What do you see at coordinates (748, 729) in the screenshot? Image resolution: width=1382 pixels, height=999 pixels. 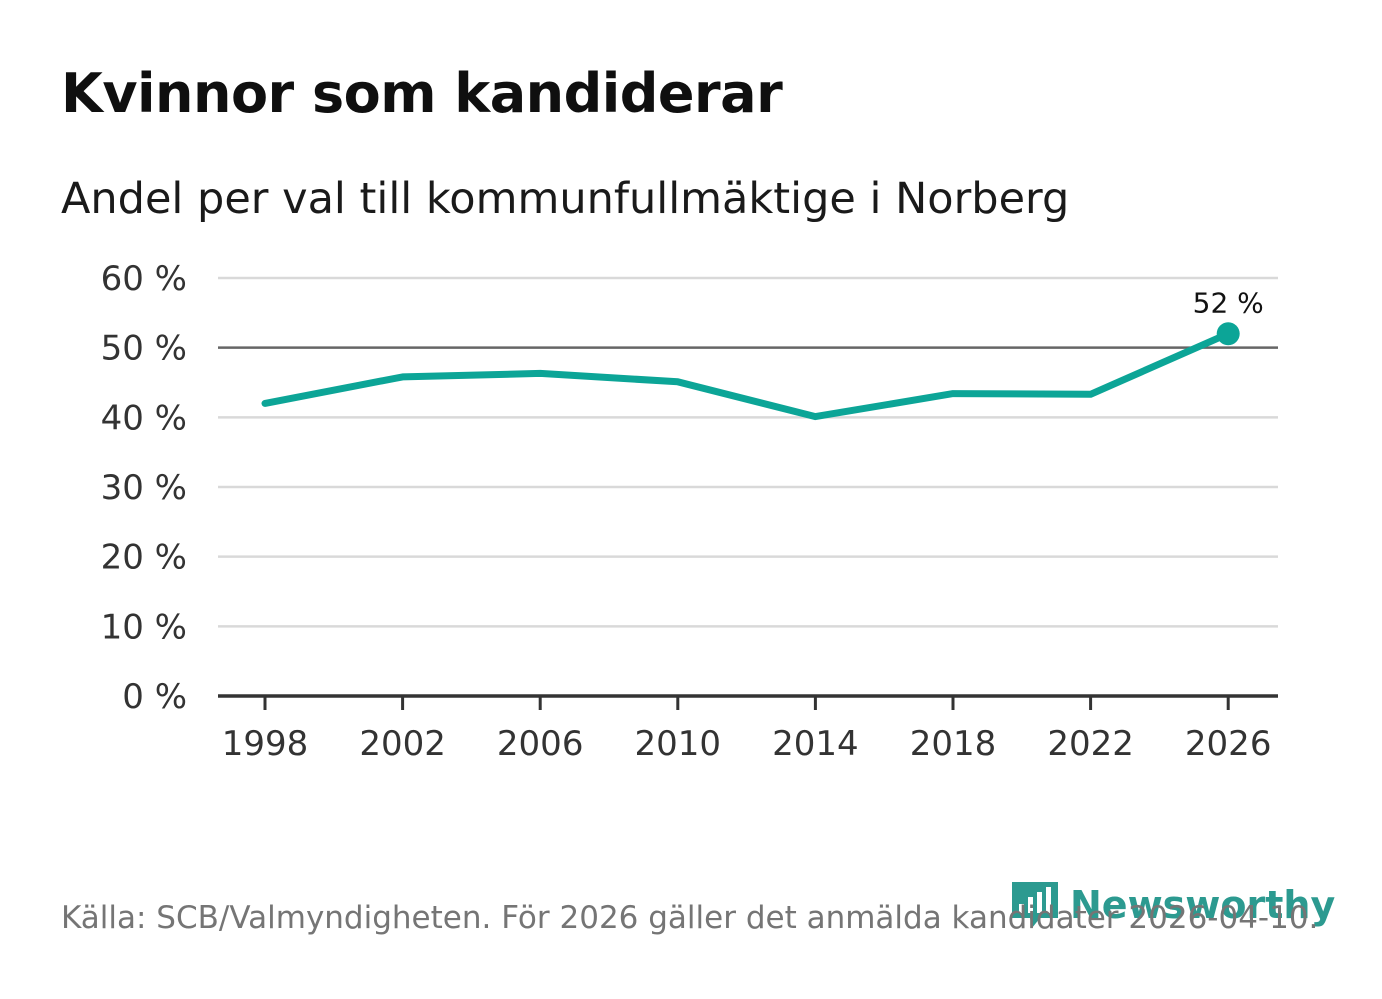 I see `x-axis: 1998 2002 2006 2010 2014 2018 2022 2026` at bounding box center [748, 729].